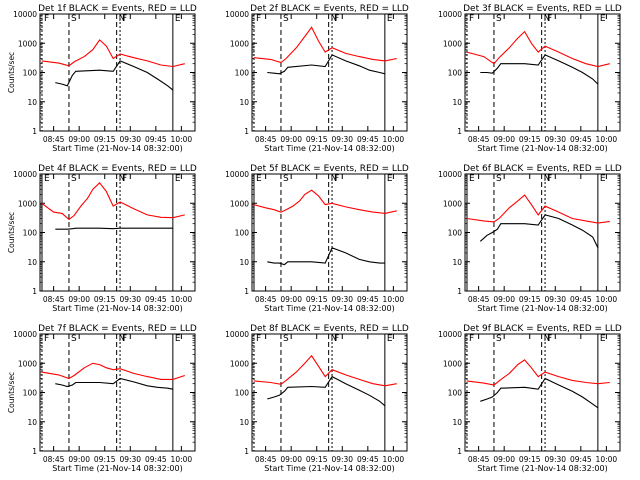 The width and height of the screenshot is (640, 480). Describe the element at coordinates (329, 9) in the screenshot. I see `panel-title: Det 2f BLACK = Events, RED = LLD` at that location.